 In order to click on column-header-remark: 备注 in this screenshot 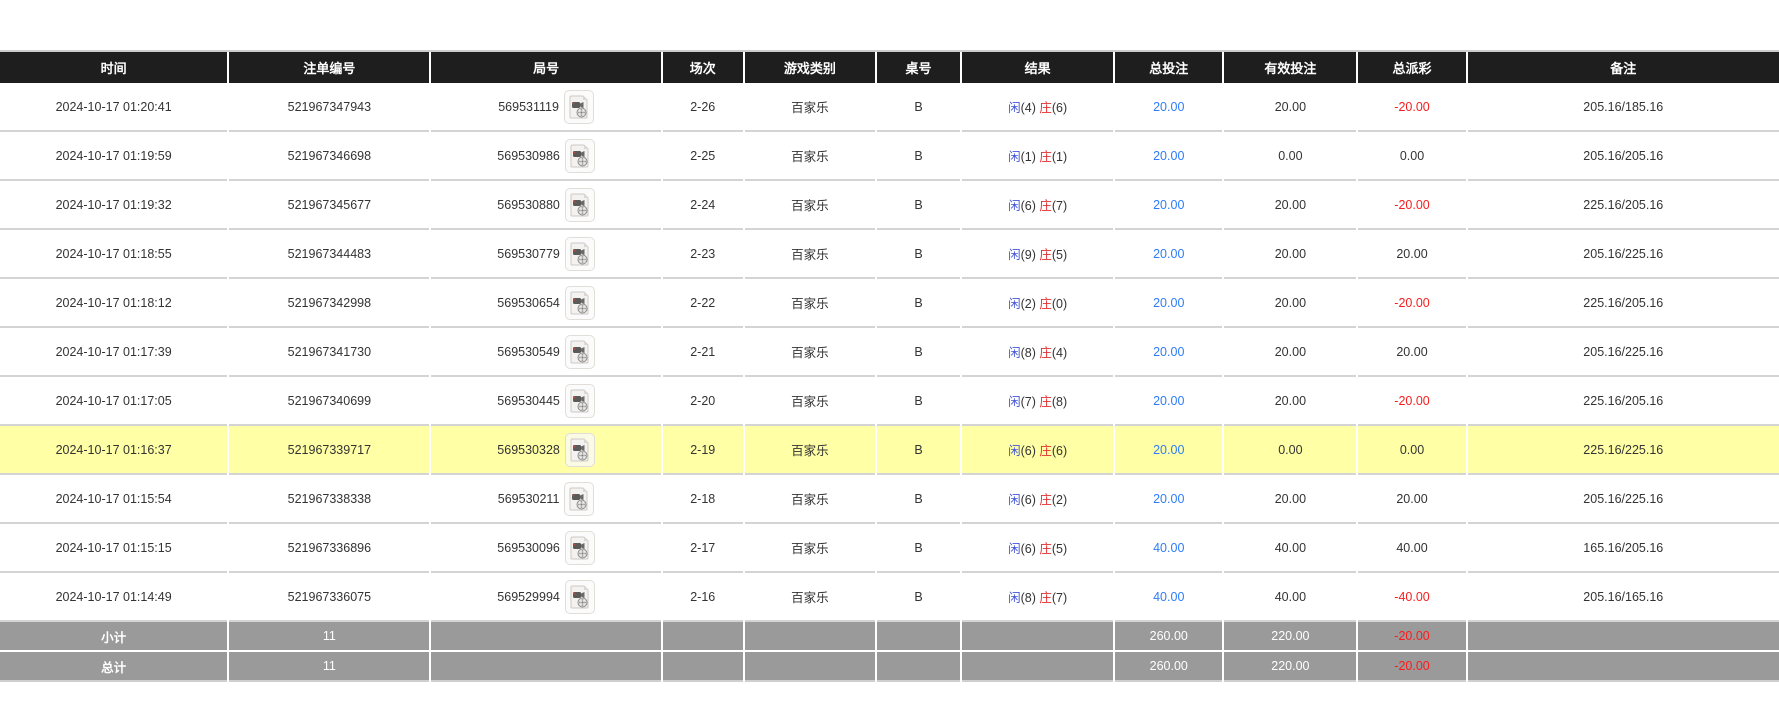, I will do `click(1623, 67)`.